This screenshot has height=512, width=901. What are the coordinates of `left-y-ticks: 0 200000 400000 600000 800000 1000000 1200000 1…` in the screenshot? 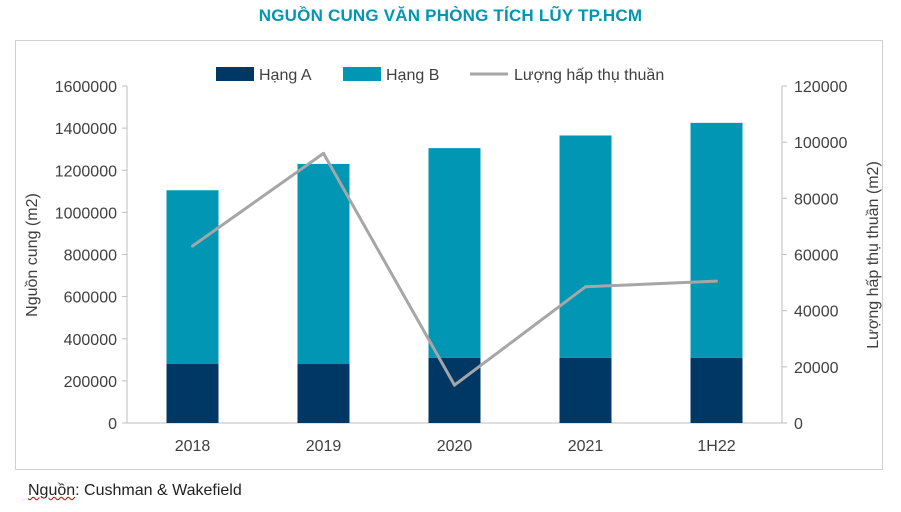 It's located at (91, 256).